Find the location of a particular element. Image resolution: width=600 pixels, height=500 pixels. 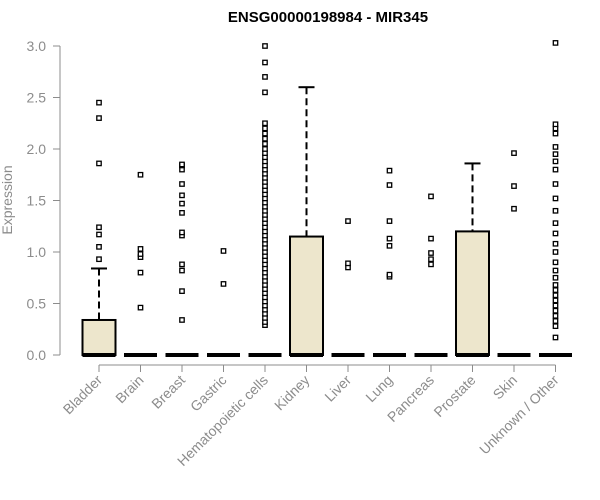

y-tick-label: 1.0 is located at coordinates (37, 252).